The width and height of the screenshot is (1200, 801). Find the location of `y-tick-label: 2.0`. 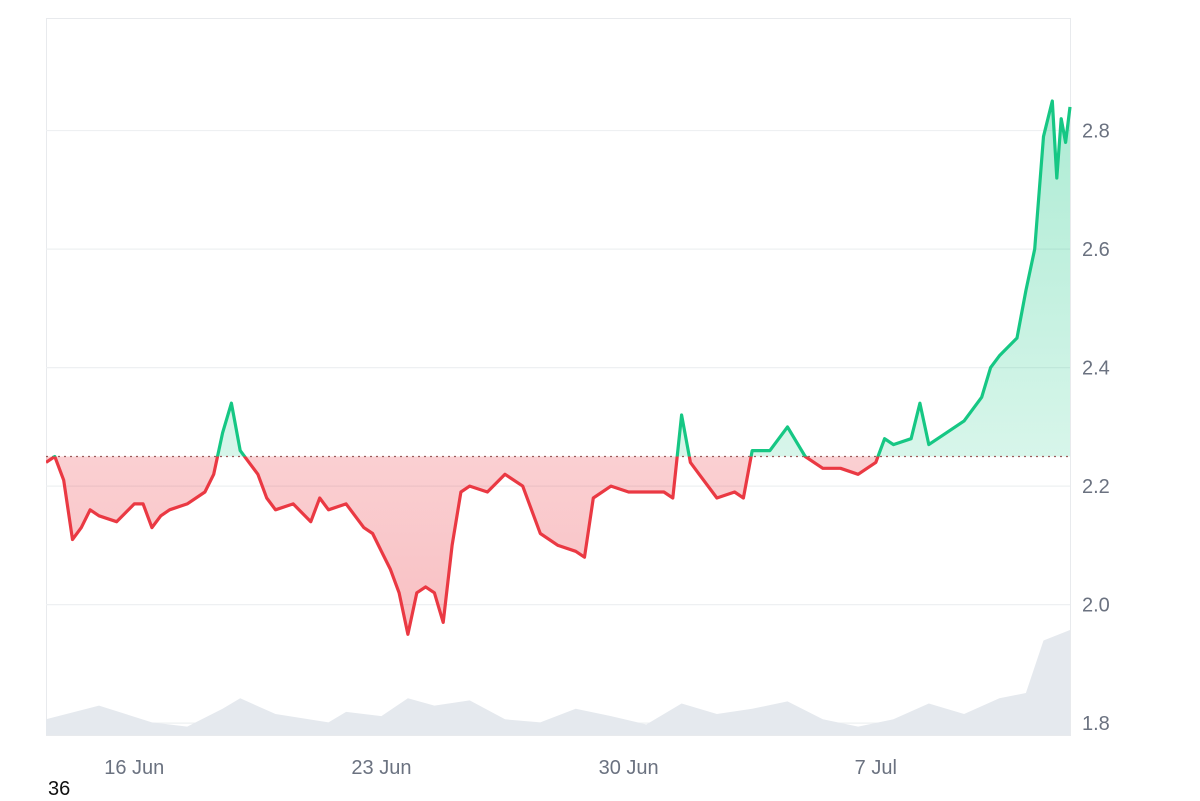

y-tick-label: 2.0 is located at coordinates (1096, 606).